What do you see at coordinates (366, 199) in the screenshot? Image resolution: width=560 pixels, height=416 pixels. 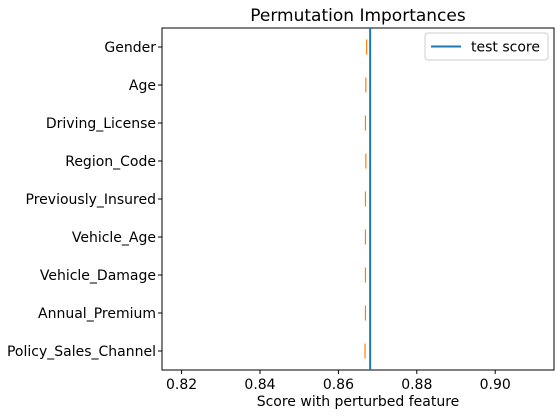 I see `median-marks` at bounding box center [366, 199].